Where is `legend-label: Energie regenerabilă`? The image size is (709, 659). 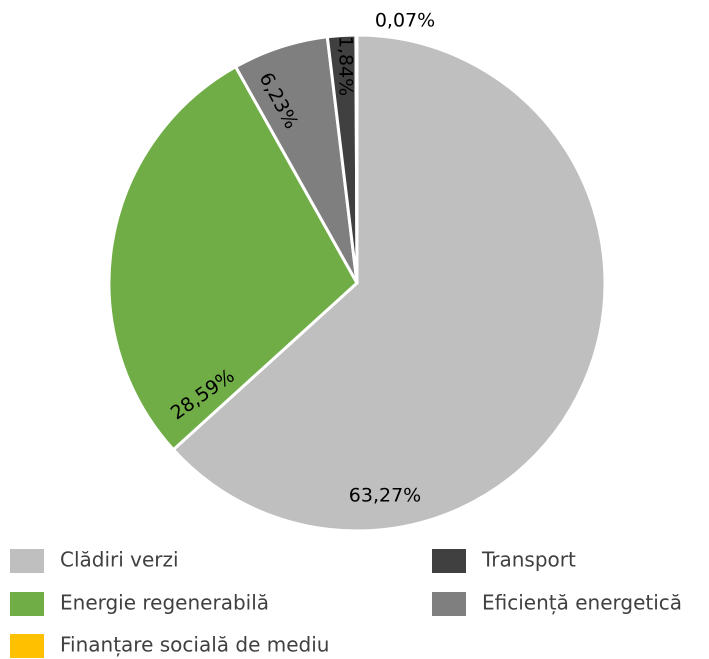 legend-label: Energie regenerabilă is located at coordinates (164, 603).